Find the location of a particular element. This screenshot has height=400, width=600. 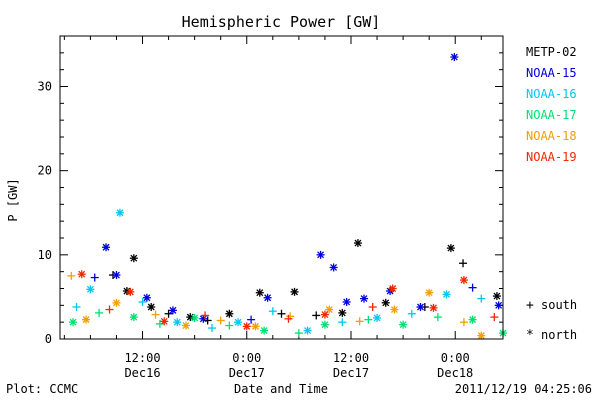

x-tick-date-label: Dec16 is located at coordinates (142, 373).